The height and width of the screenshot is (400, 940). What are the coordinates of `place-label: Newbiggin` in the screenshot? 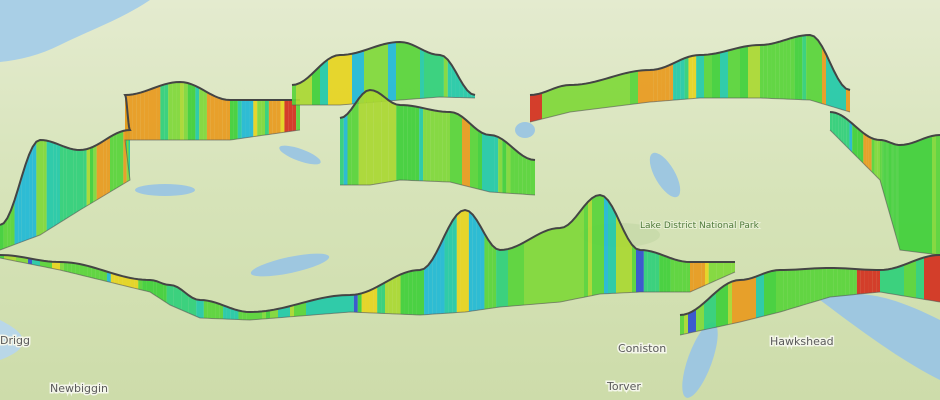 It's located at (79, 388).